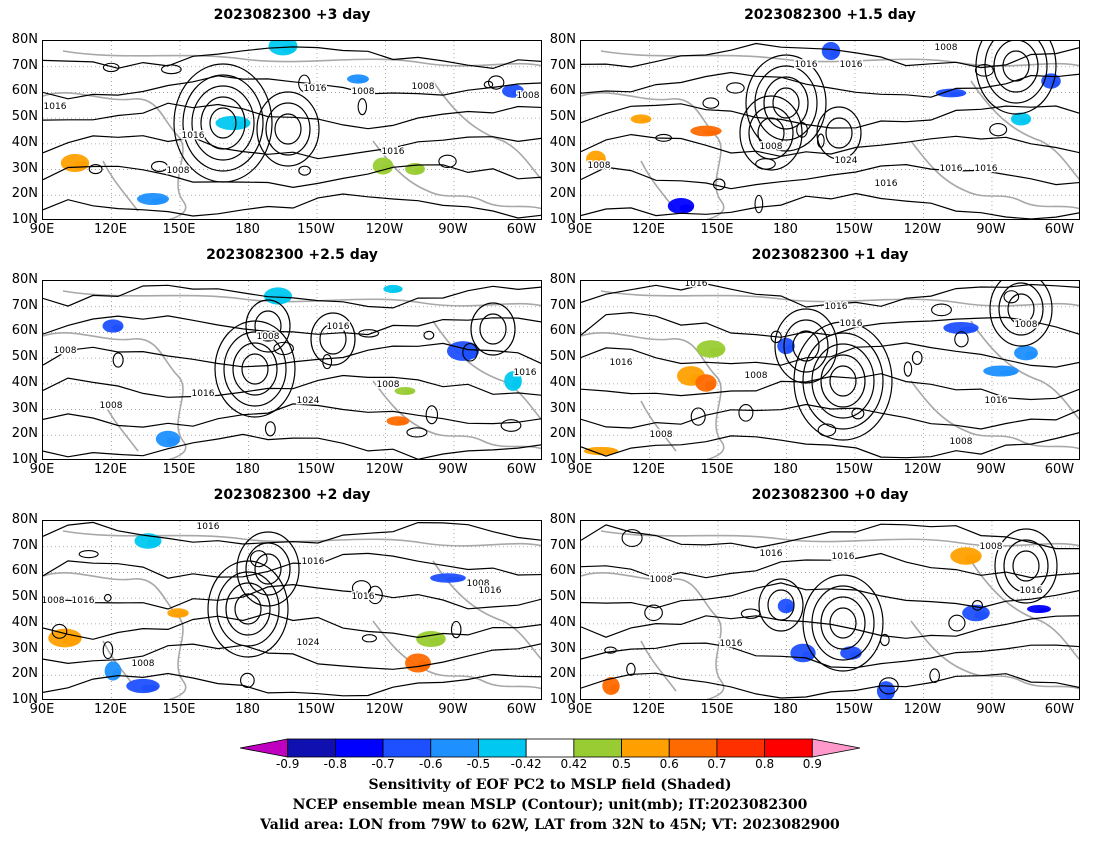 This screenshot has width=1100, height=850. I want to click on colorbar-tick-label: 0.42, so click(574, 764).